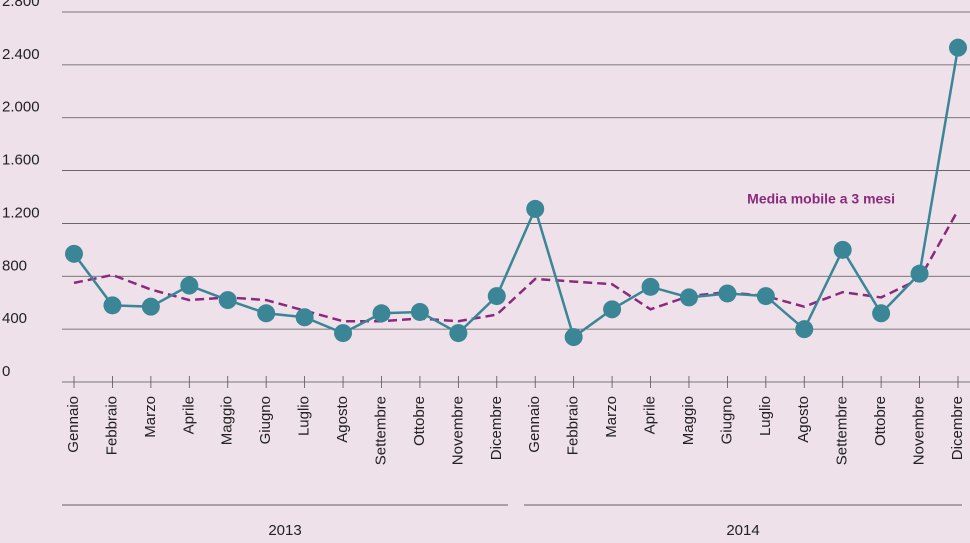 This screenshot has width=970, height=543. Describe the element at coordinates (742, 530) in the screenshot. I see `group-label: 2014` at that location.